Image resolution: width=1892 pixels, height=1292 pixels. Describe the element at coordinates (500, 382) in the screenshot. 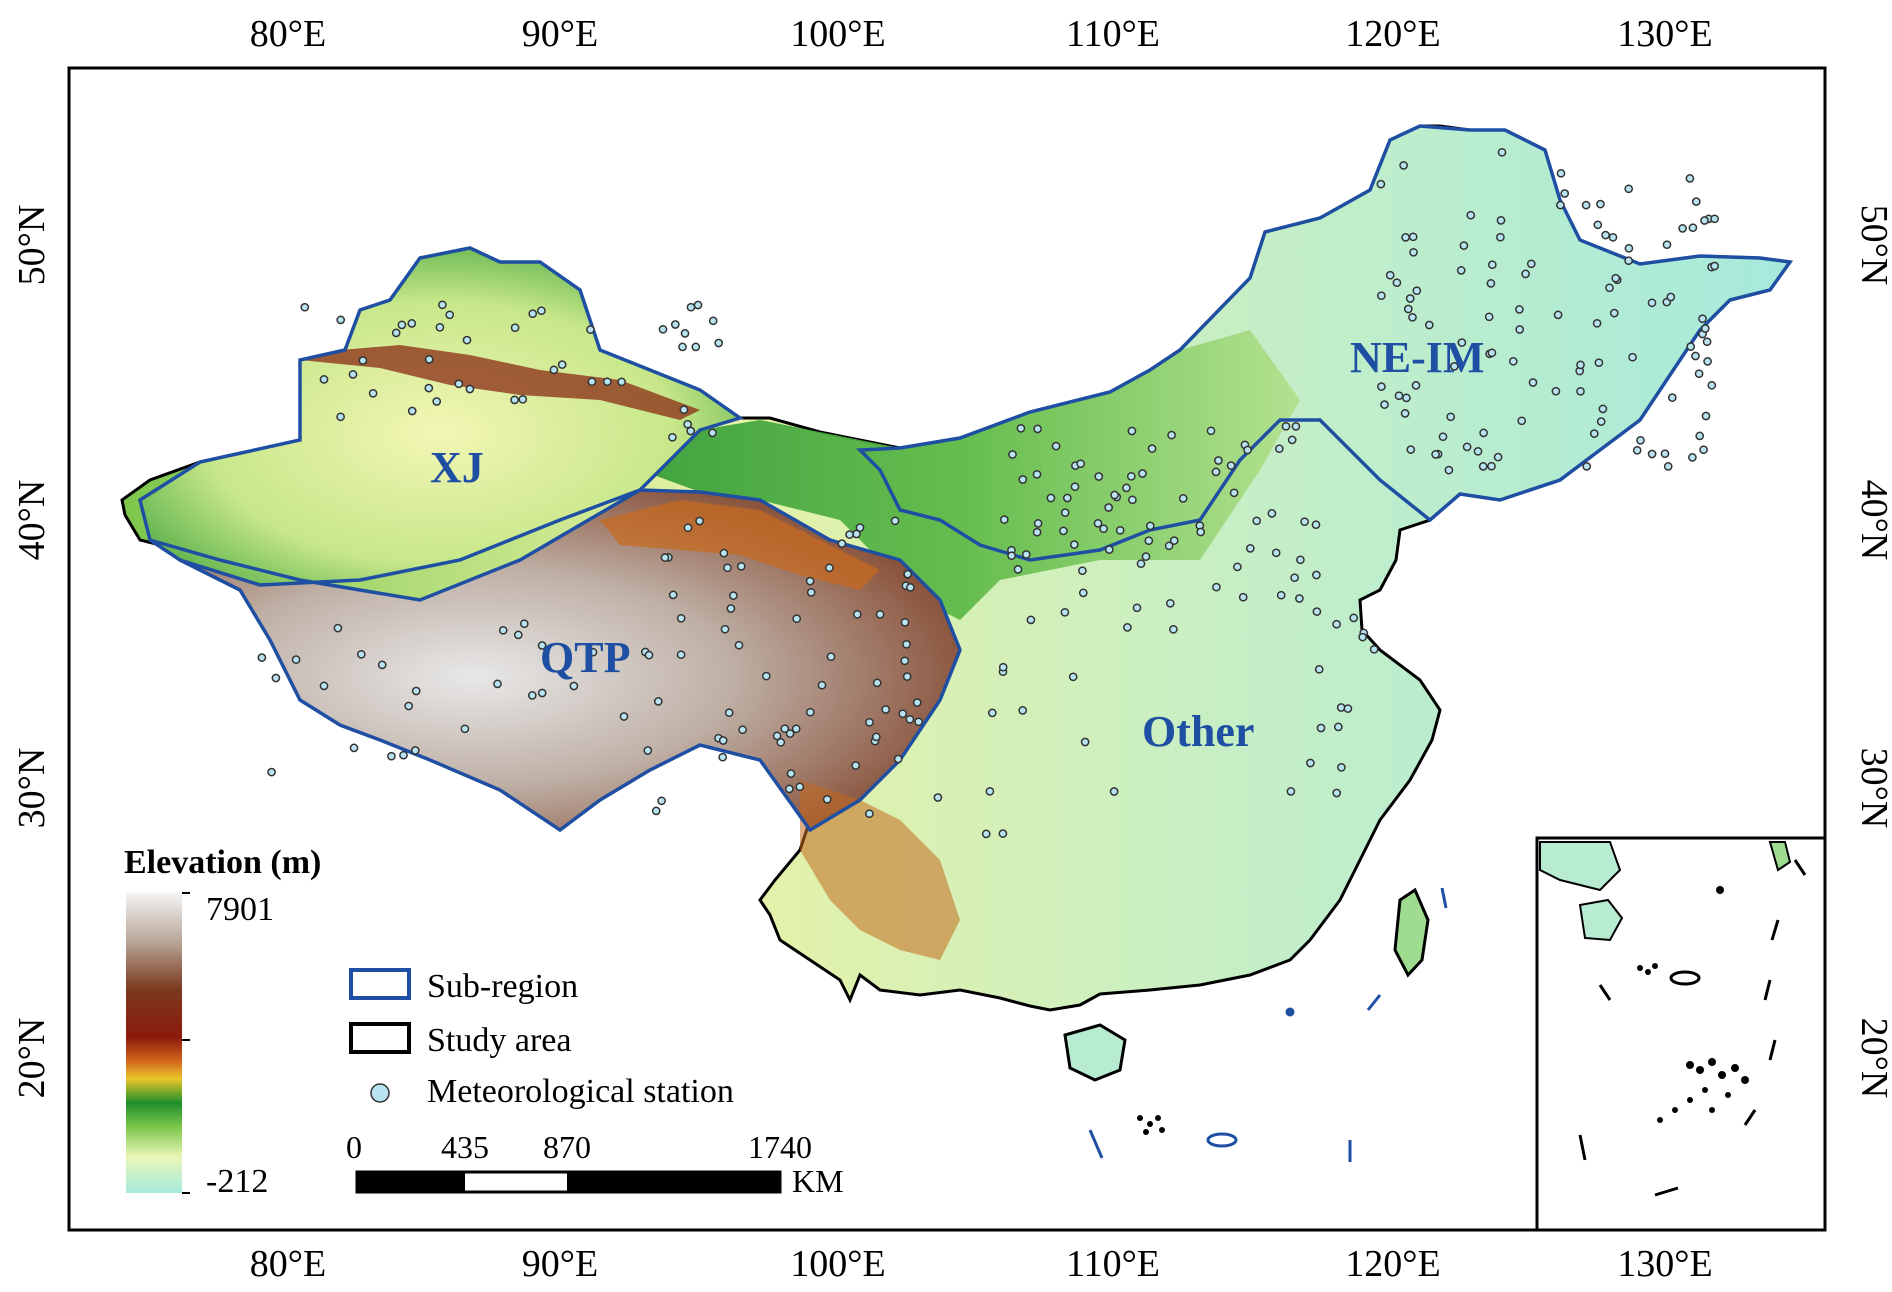

I see `tianshan-relief` at that location.